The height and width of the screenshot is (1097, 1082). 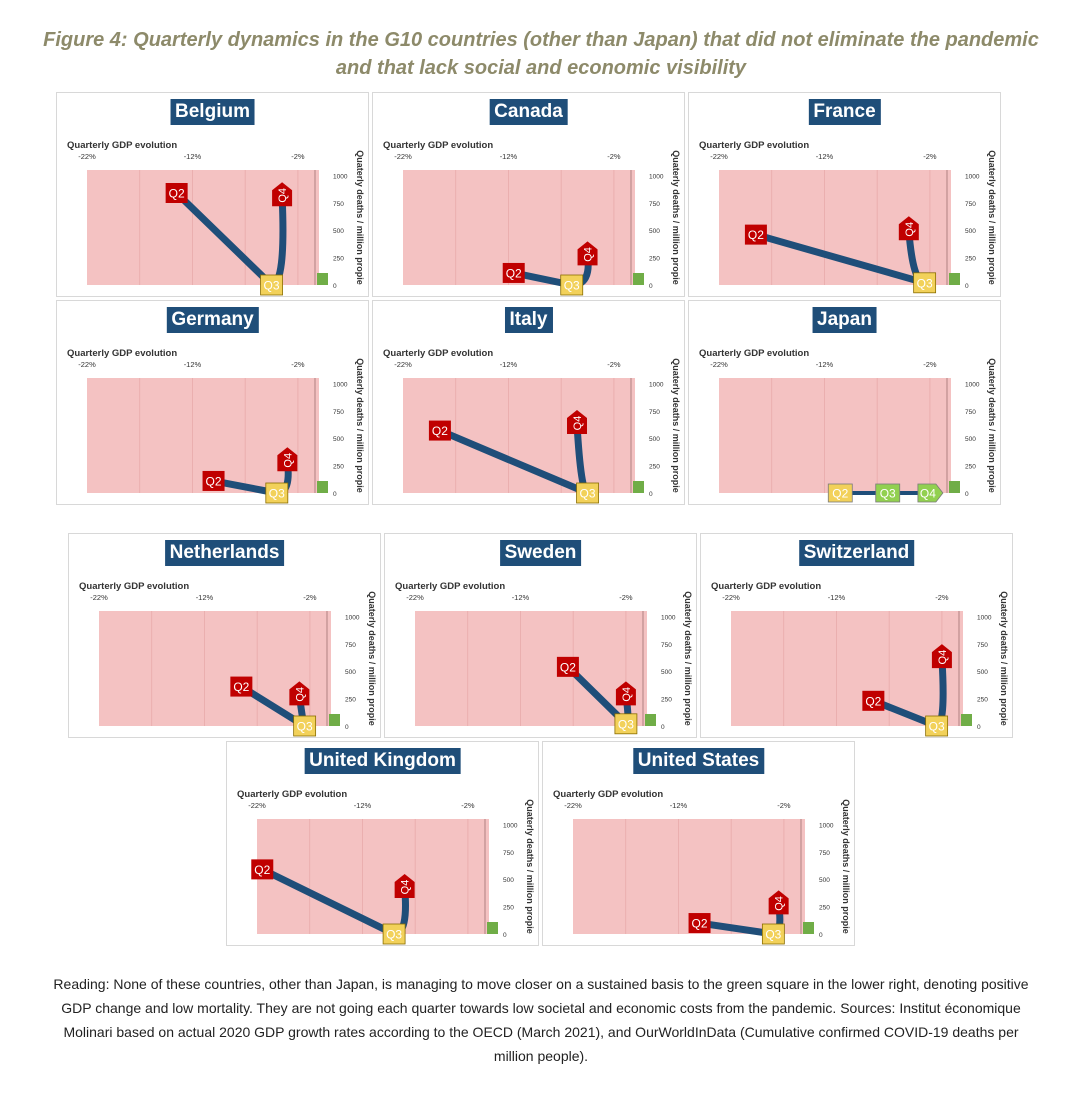 What do you see at coordinates (373, 876) in the screenshot?
I see `plot-area` at bounding box center [373, 876].